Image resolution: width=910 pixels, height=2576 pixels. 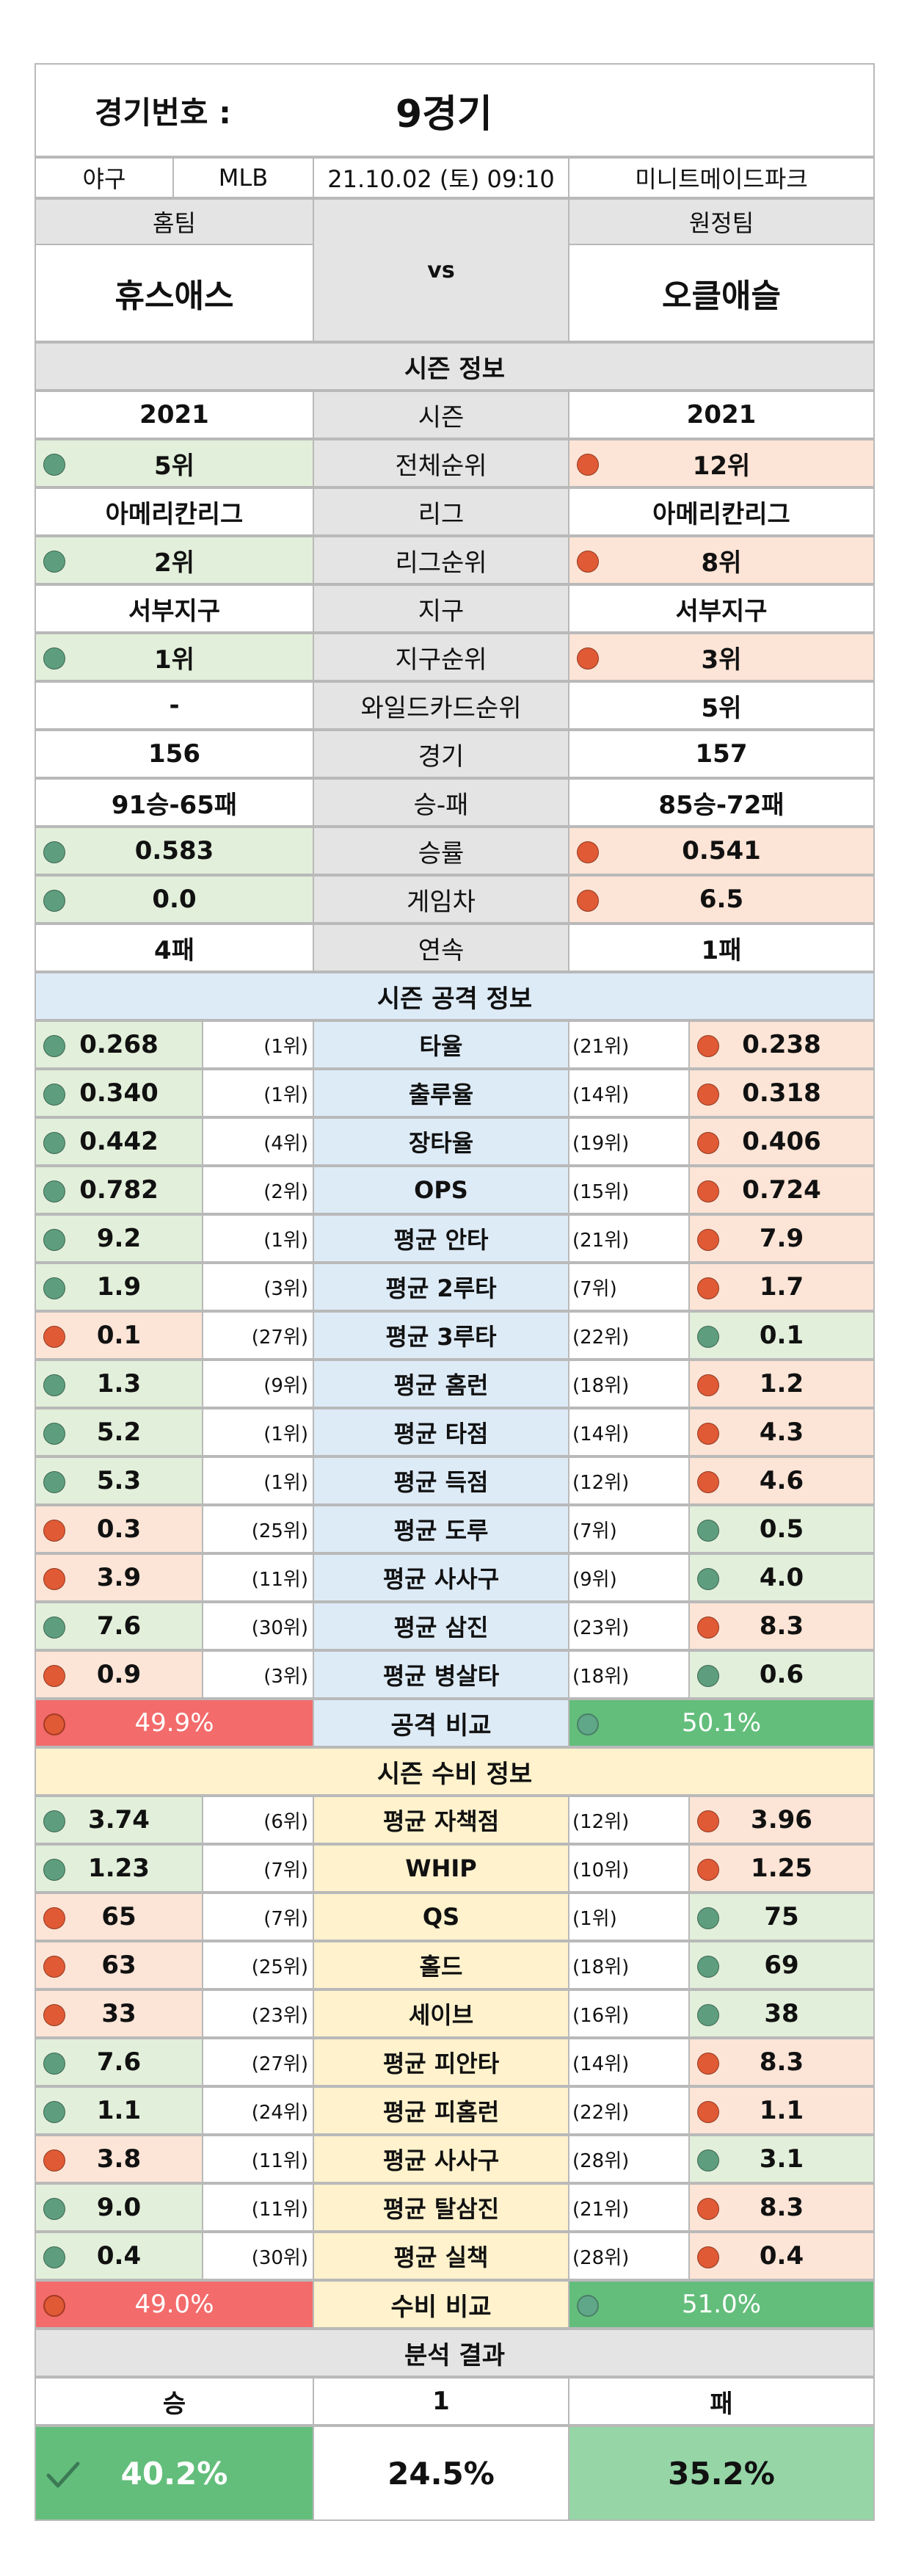 I want to click on season-away-value: 12위, so click(x=722, y=466).